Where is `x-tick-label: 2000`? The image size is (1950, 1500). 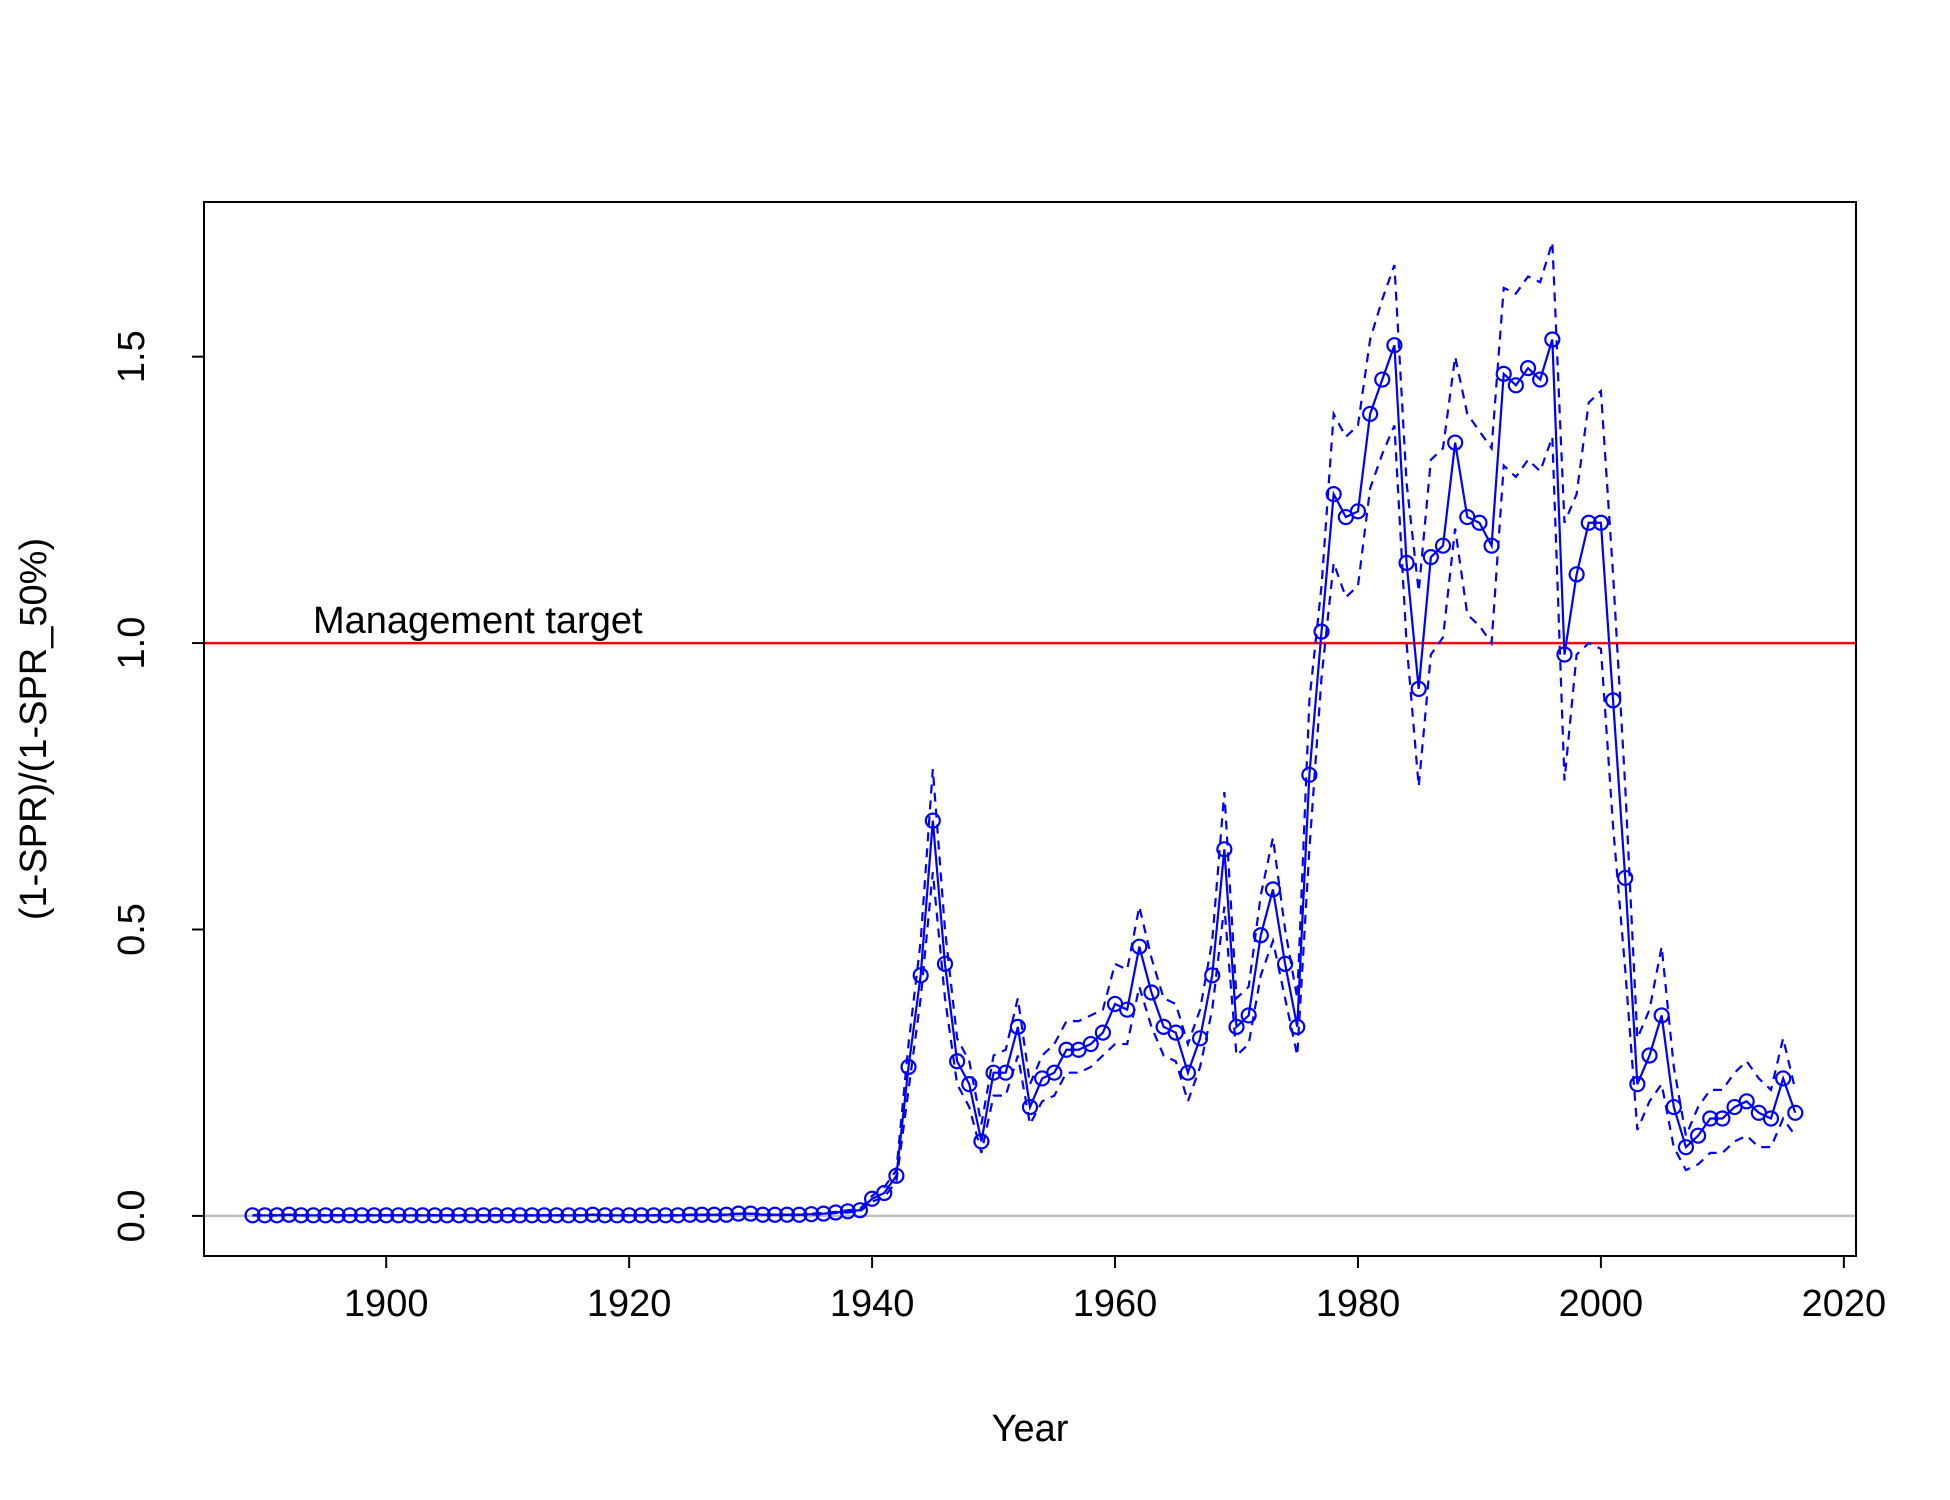
x-tick-label: 2000 is located at coordinates (1601, 1304).